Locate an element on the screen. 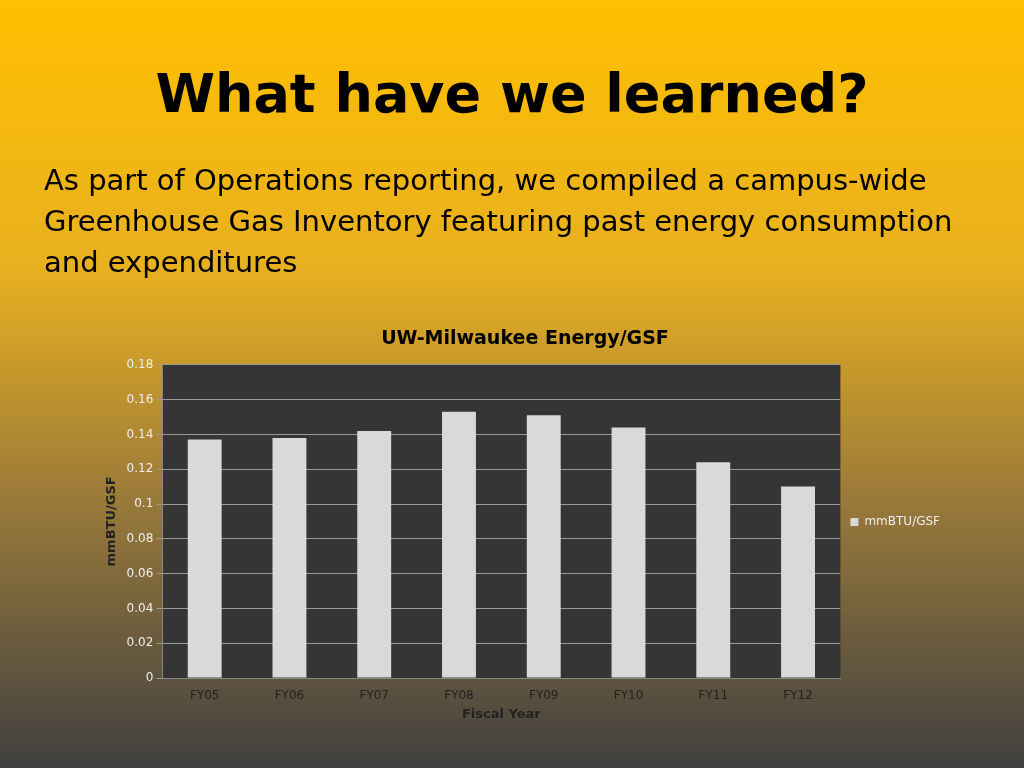  text: UW-Milwaukee Energy/GSF is located at coordinates (525, 337).